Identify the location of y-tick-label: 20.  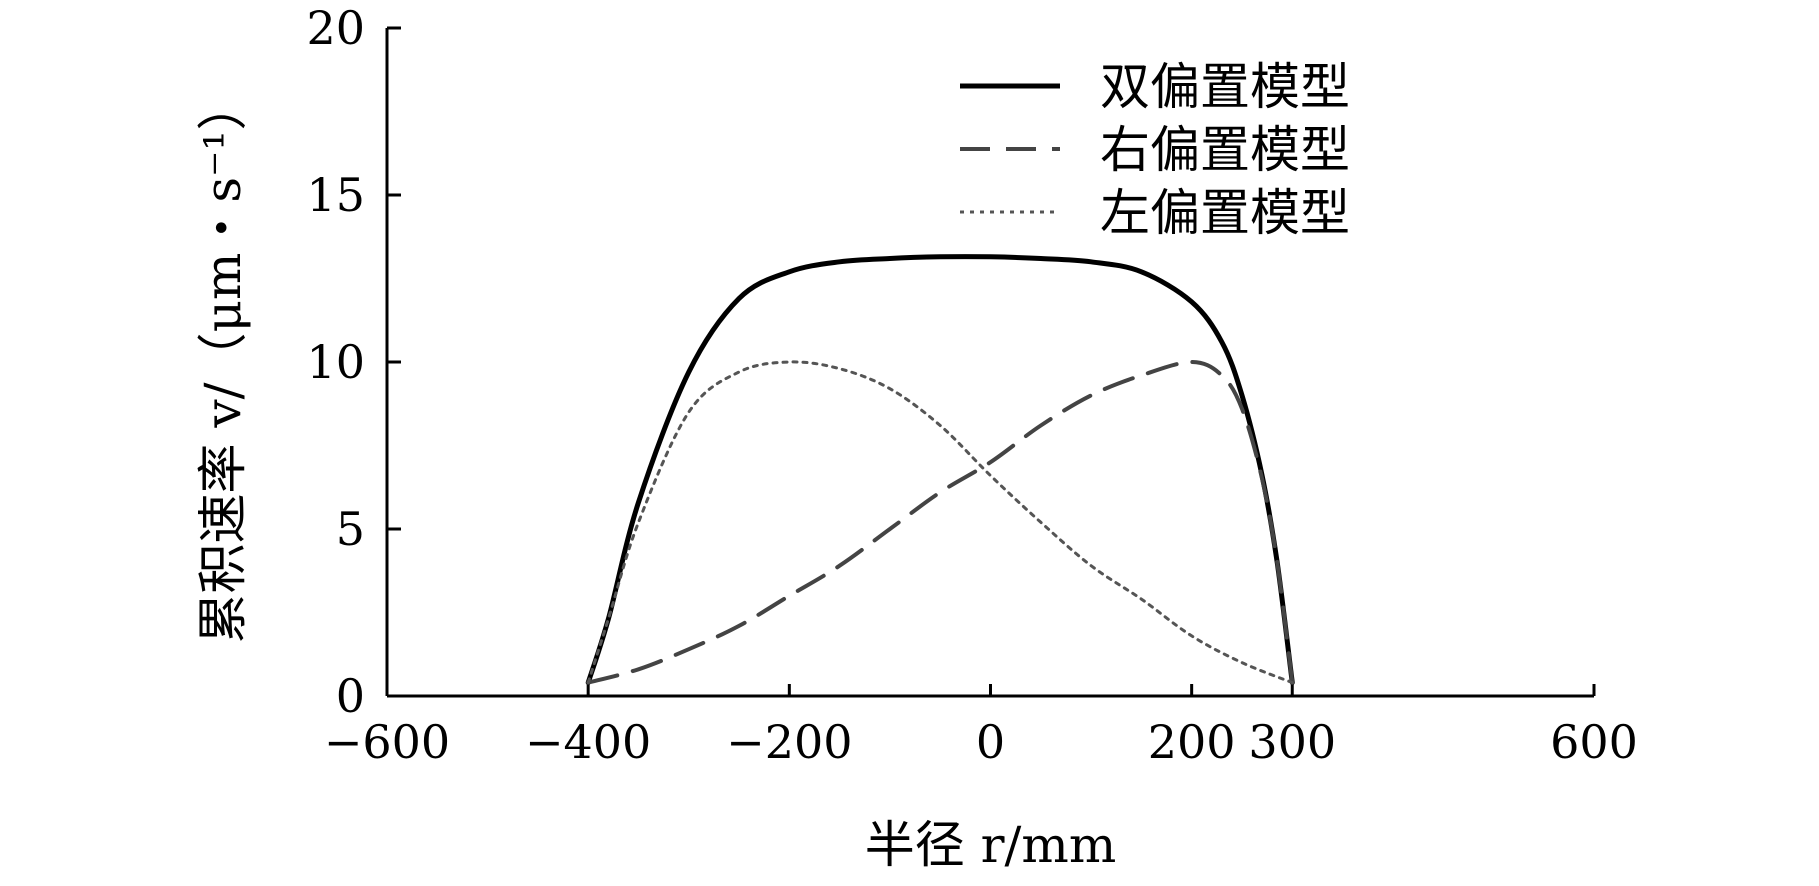
(335, 28).